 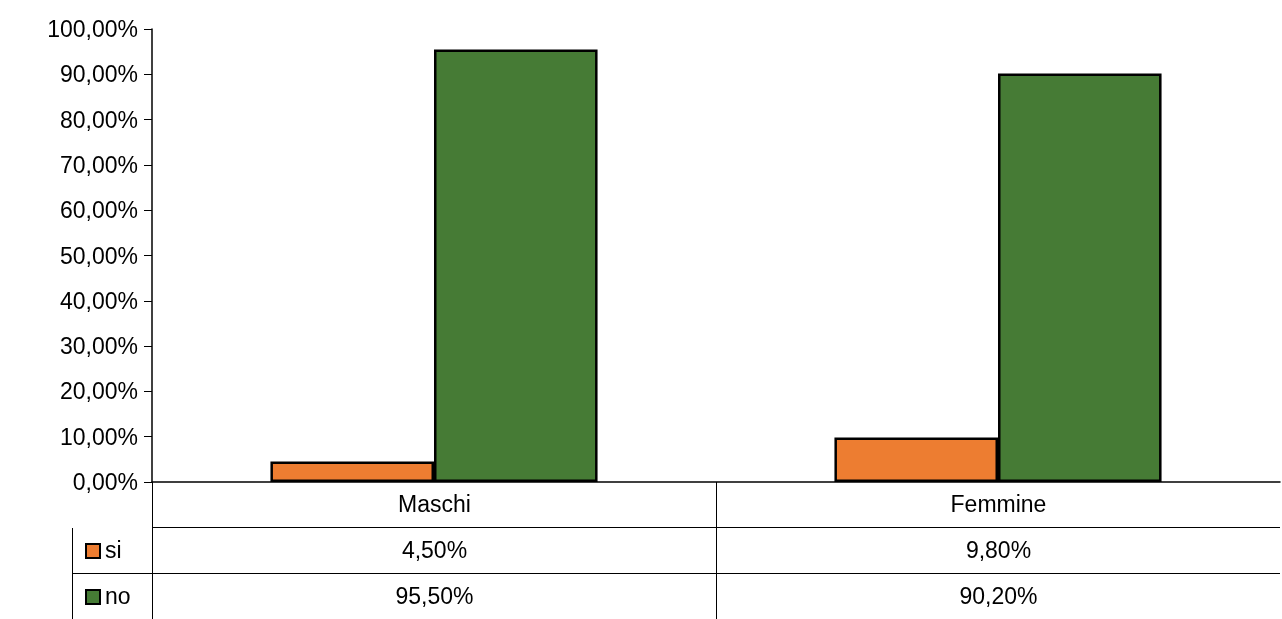 I want to click on data-label: 95,50%, so click(x=434, y=596).